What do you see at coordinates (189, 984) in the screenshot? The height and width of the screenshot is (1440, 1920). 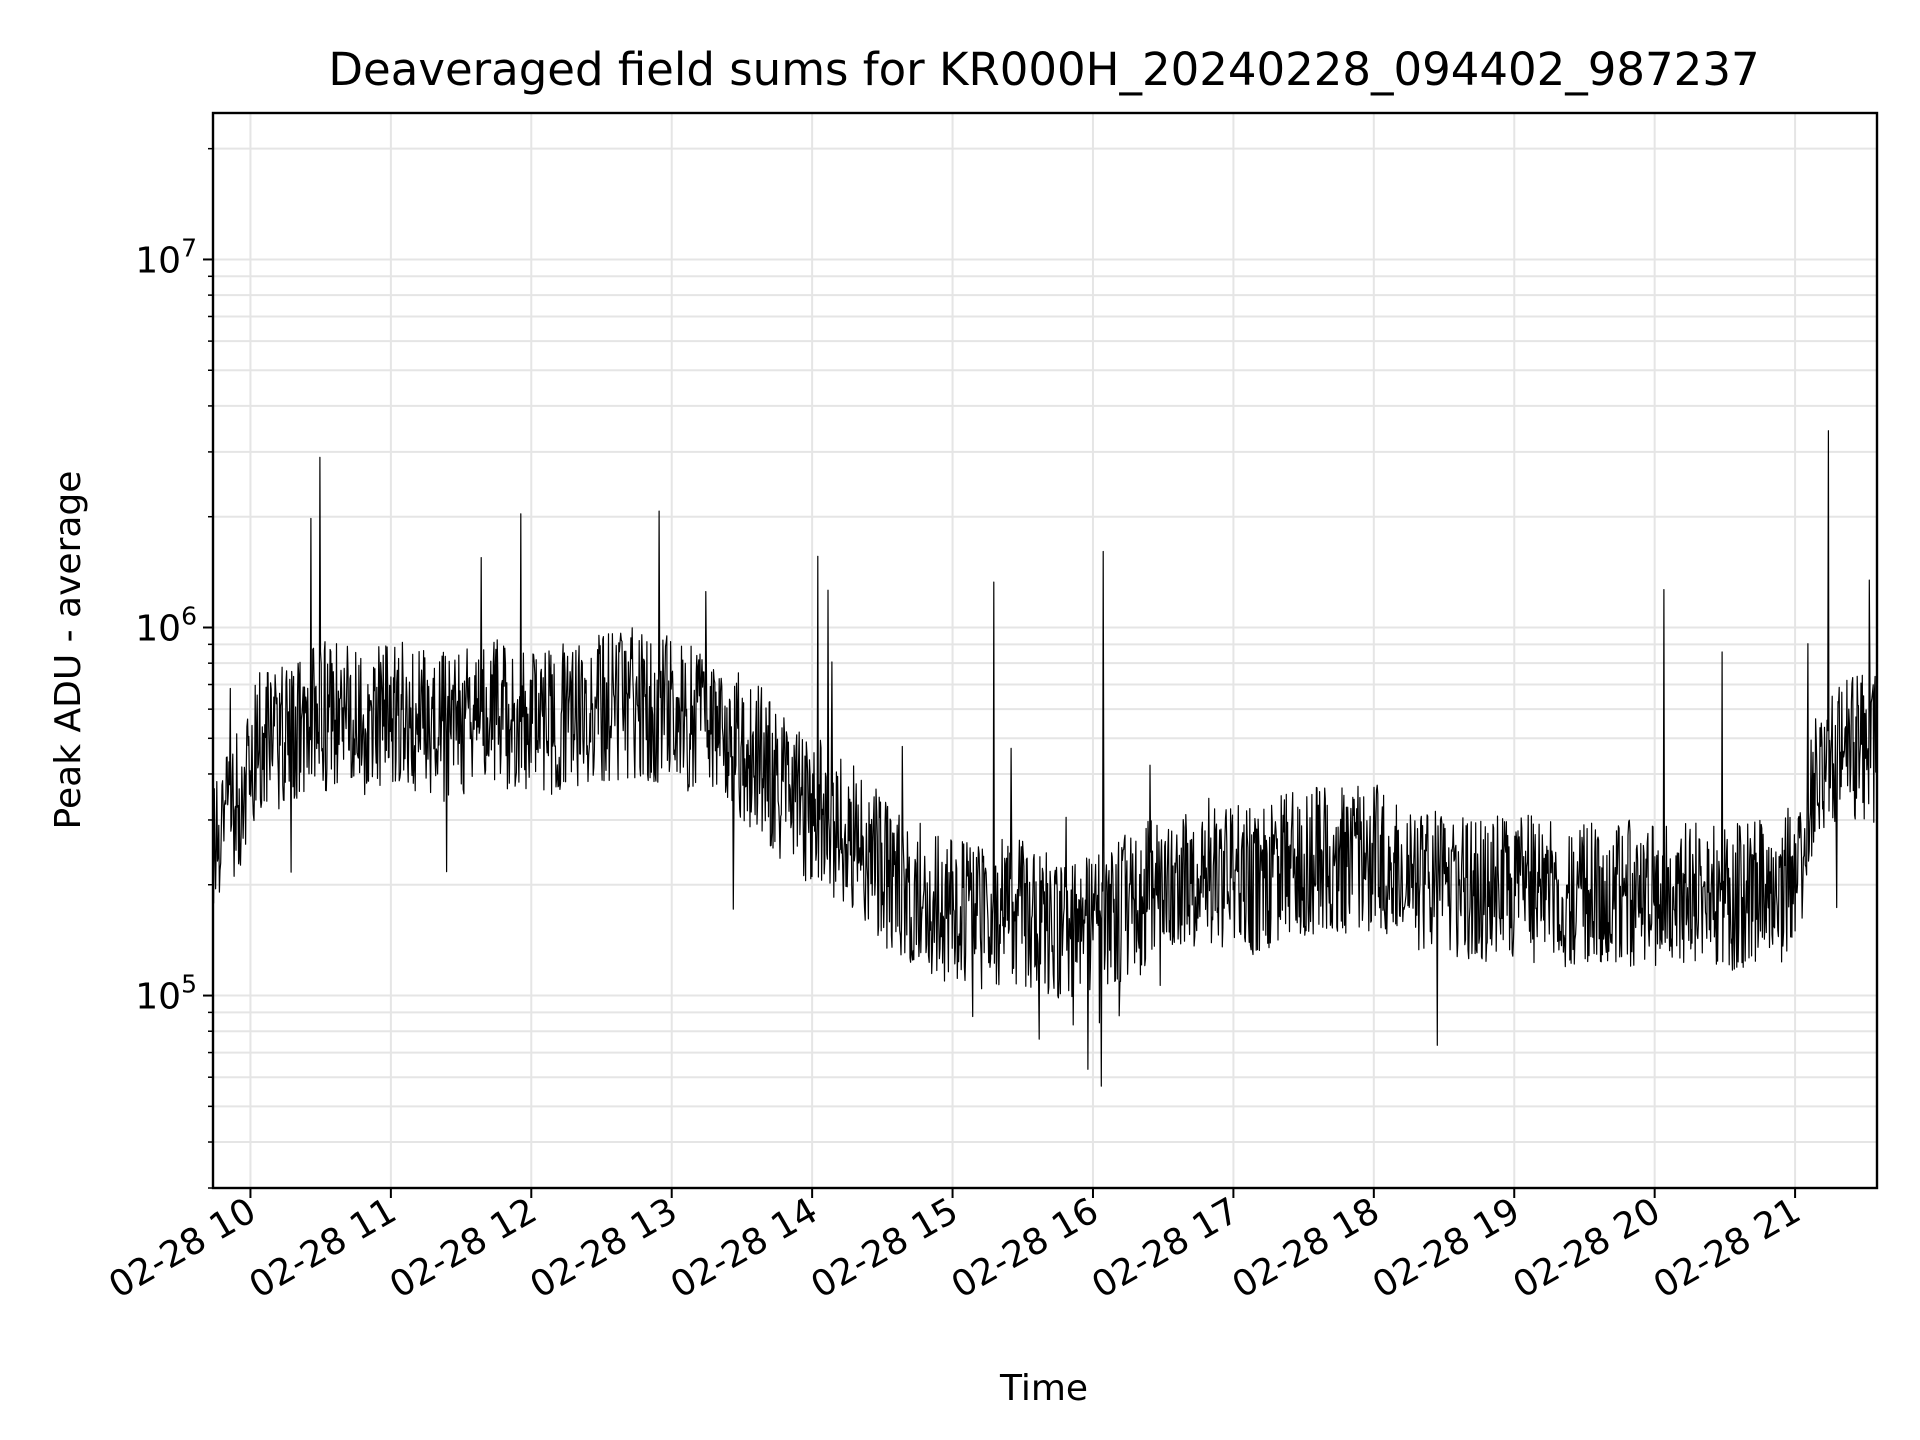 I see `y-tick-exponent: 5` at bounding box center [189, 984].